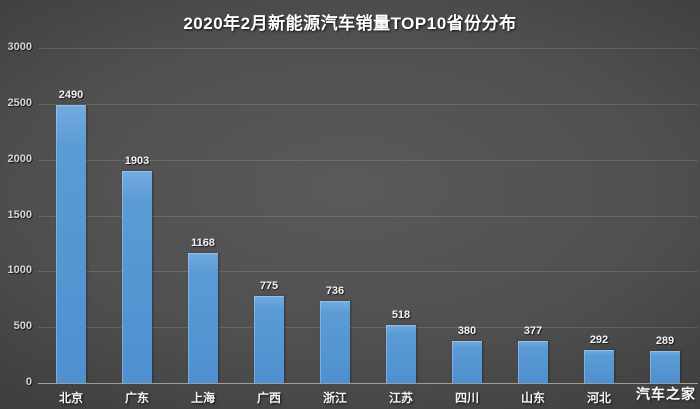 The height and width of the screenshot is (409, 700). I want to click on bar-value-label: 380, so click(467, 330).